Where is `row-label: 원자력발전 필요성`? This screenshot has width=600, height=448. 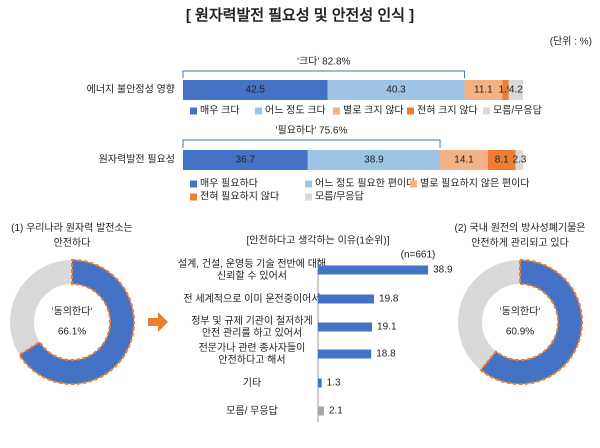 row-label: 원자력발전 필요성 is located at coordinates (137, 160).